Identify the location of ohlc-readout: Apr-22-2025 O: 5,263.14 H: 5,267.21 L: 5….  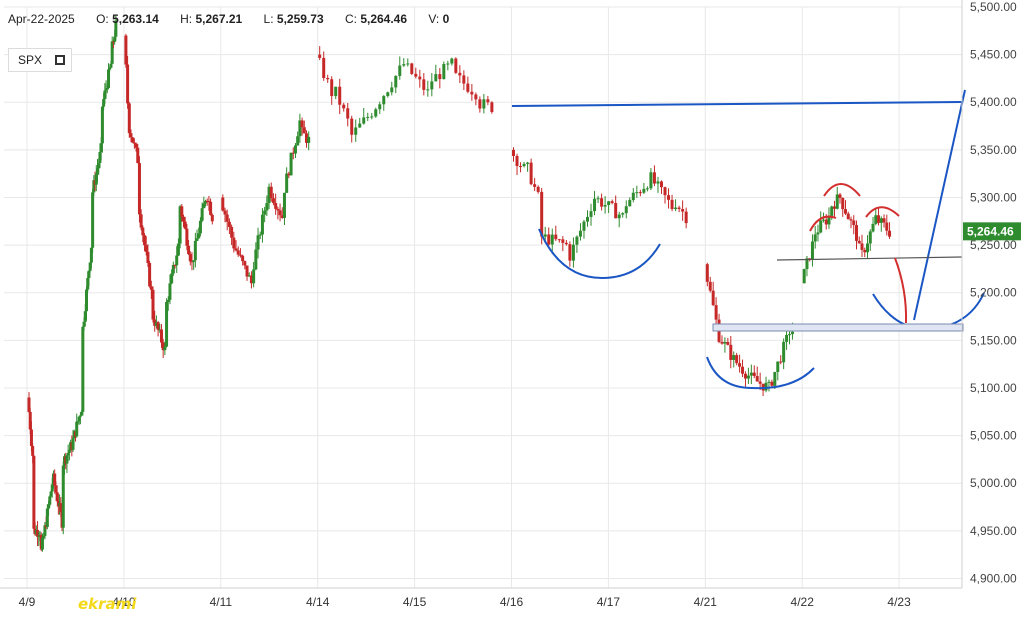
(228, 19).